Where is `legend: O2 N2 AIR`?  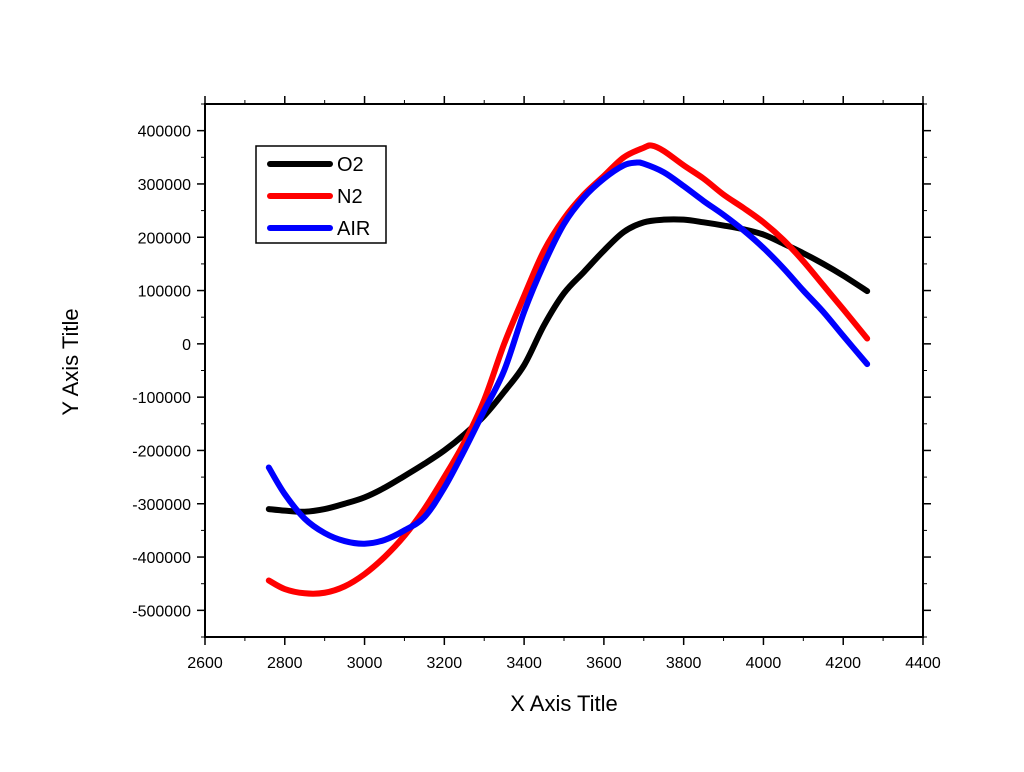 legend: O2 N2 AIR is located at coordinates (321, 194).